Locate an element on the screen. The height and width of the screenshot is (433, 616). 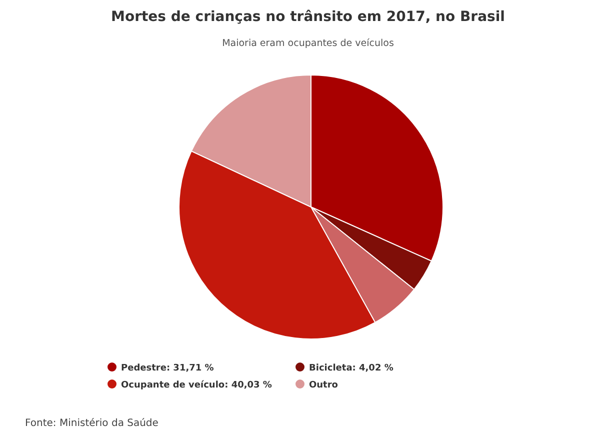
legend-label: Outro is located at coordinates (323, 385).